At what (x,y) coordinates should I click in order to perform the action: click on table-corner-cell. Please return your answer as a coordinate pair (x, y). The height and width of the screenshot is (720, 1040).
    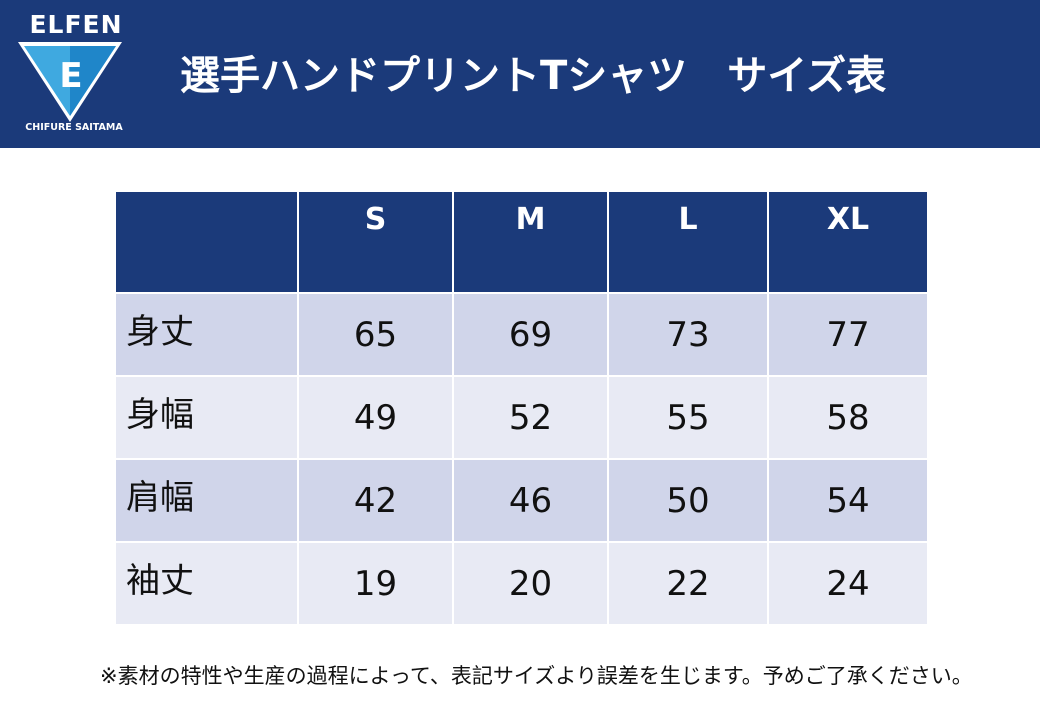
    Looking at the image, I should click on (206, 242).